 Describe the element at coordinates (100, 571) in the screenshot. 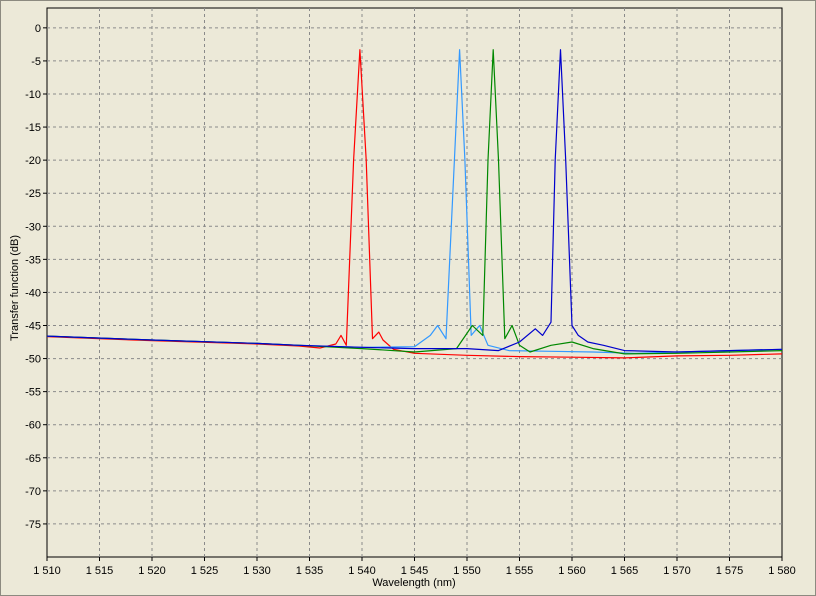

I see `x-tick-label: 1 515` at that location.